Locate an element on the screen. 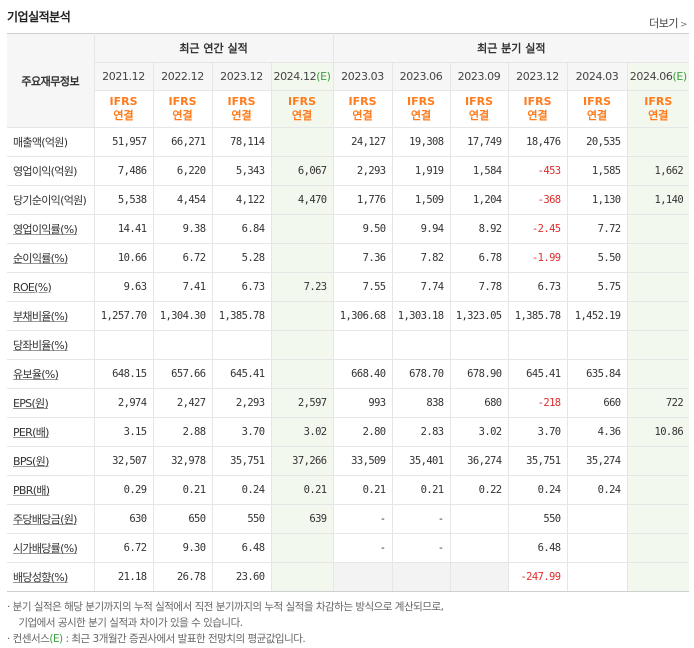 This screenshot has width=694, height=648. row-label: 부채비율(%) is located at coordinates (51, 316).